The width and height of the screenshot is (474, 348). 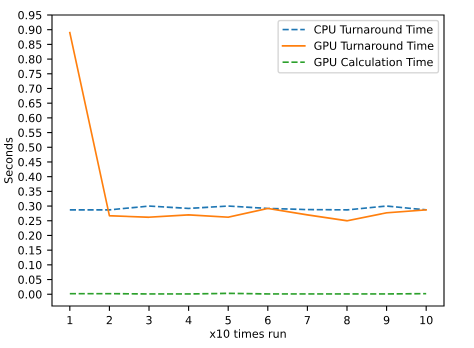 What do you see at coordinates (30, 280) in the screenshot?
I see `y-tick-label: 0.05` at bounding box center [30, 280].